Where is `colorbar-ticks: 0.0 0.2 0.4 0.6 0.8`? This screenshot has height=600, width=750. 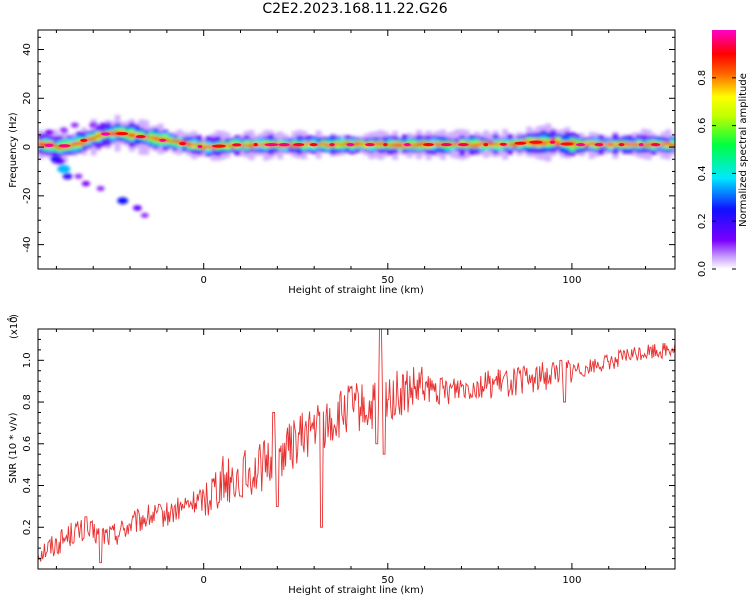
colorbar-ticks: 0.0 0.2 0.4 0.6 0.8 is located at coordinates (716, 173).